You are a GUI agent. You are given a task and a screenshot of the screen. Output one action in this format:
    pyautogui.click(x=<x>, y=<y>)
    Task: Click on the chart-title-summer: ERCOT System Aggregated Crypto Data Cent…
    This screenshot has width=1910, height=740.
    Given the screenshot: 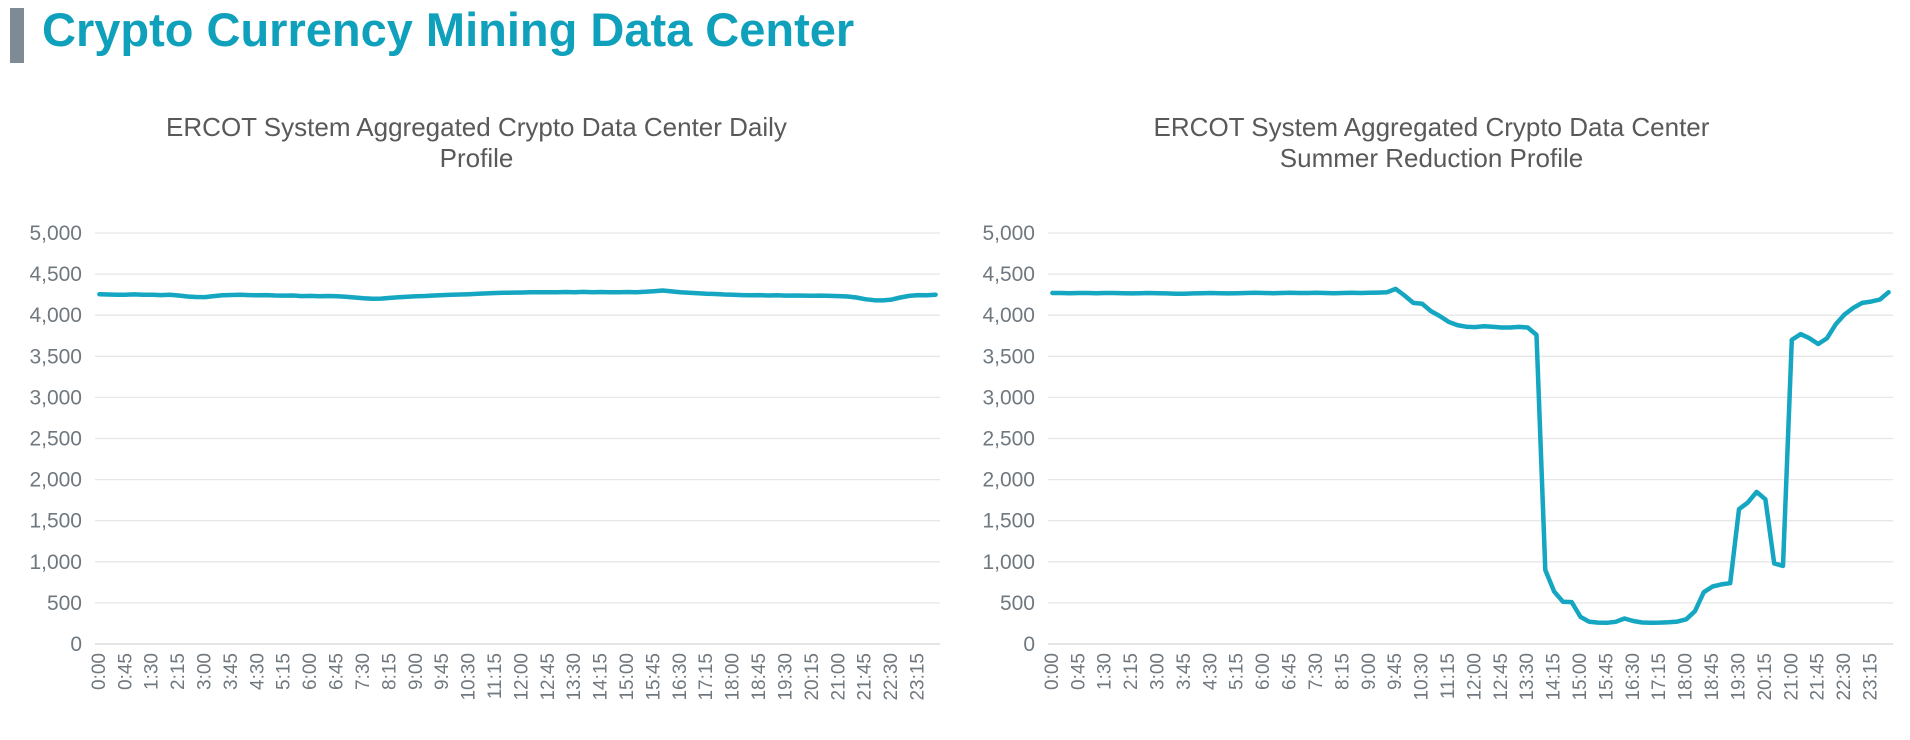 What is the action you would take?
    pyautogui.click(x=1431, y=143)
    